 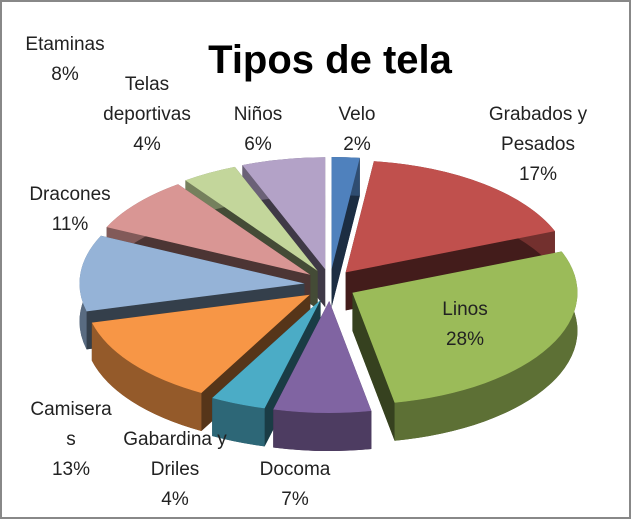 What do you see at coordinates (538, 174) in the screenshot?
I see `label-value: 17%` at bounding box center [538, 174].